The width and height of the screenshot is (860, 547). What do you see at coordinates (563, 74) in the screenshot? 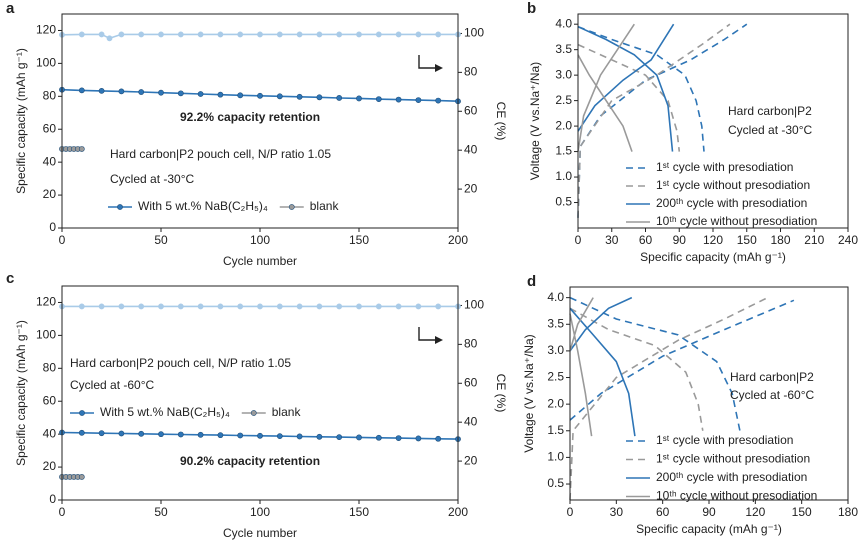
I see `y-tick-label: 3.0` at bounding box center [563, 74].